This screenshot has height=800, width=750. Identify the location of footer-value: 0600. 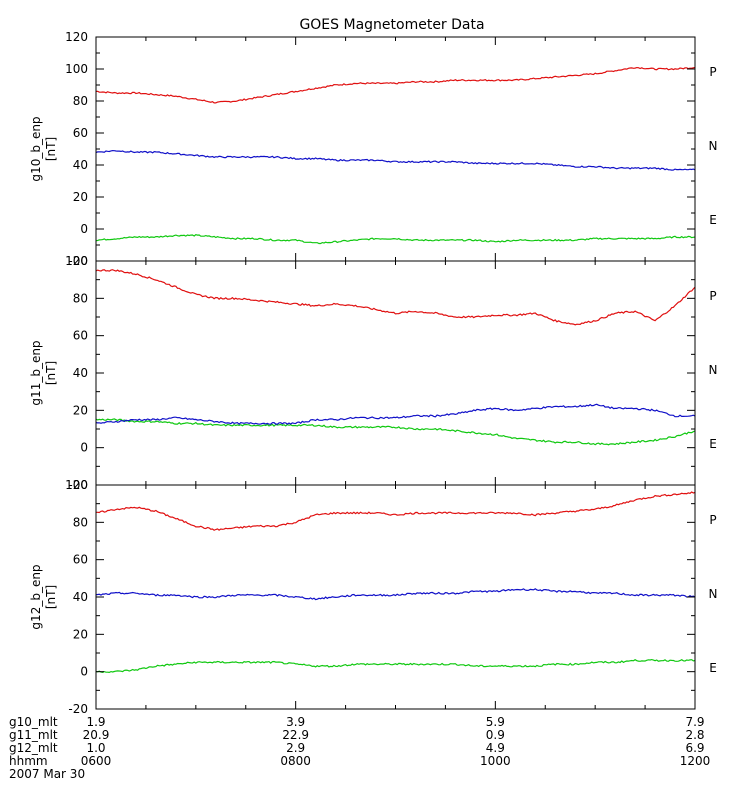
(96, 761).